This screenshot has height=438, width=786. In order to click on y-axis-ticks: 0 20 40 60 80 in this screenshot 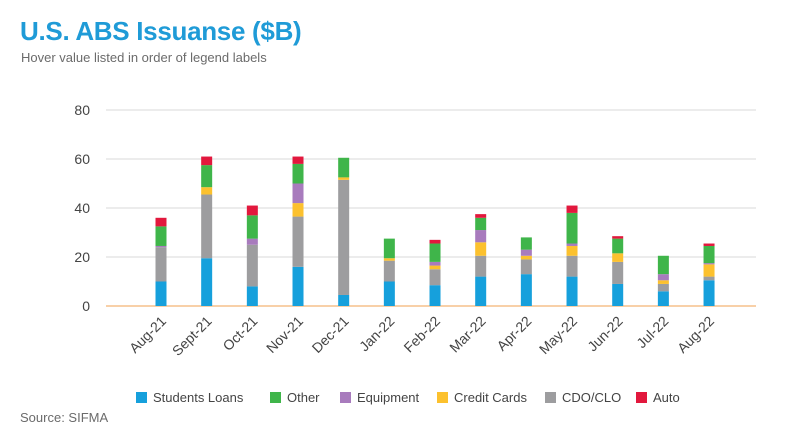, I will do `click(82, 208)`.